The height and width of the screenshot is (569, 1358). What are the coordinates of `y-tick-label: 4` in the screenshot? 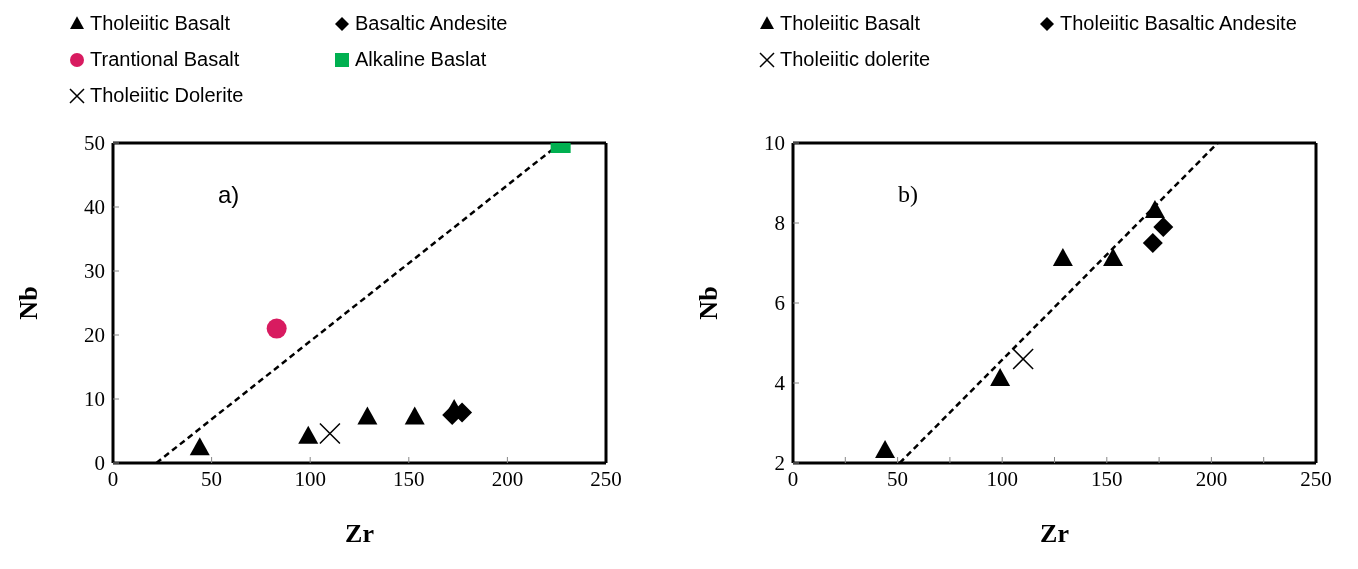 It's located at (780, 383).